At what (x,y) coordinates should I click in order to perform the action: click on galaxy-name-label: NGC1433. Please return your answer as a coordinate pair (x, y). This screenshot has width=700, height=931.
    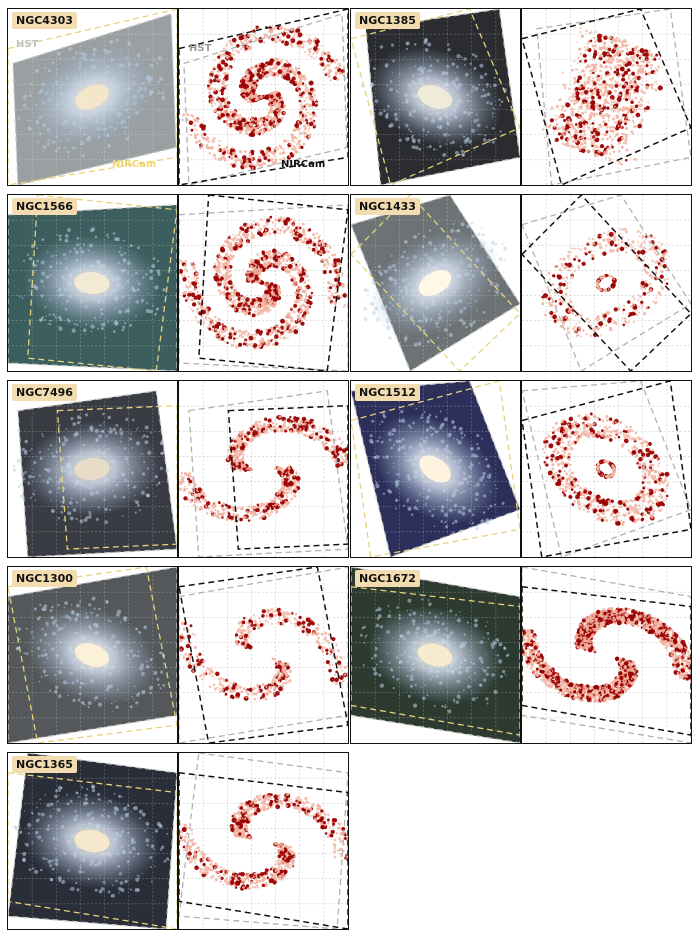
    Looking at the image, I should click on (387, 206).